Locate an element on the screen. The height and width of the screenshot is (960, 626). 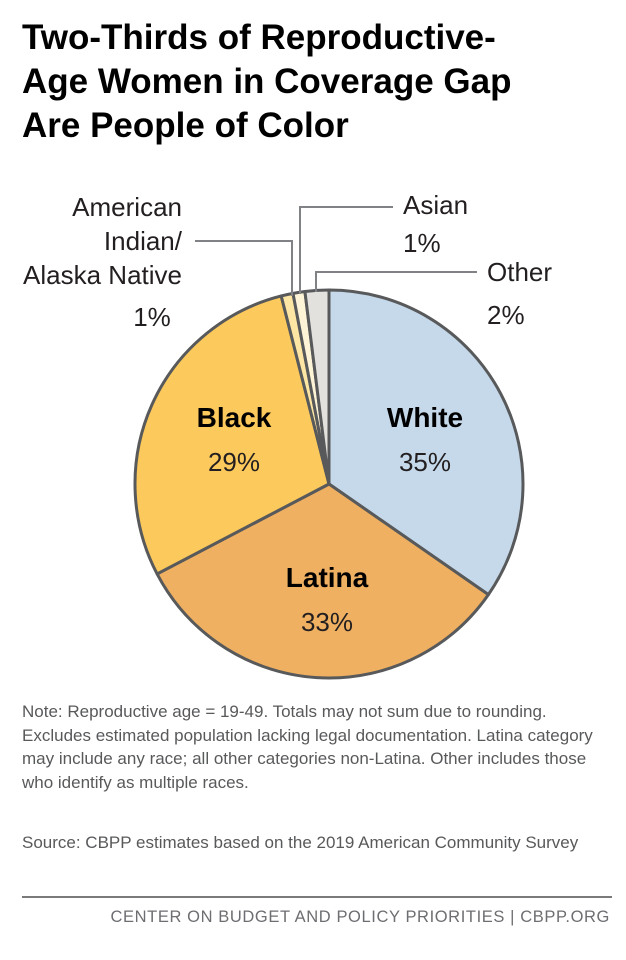
leader-line-aian is located at coordinates (244, 268).